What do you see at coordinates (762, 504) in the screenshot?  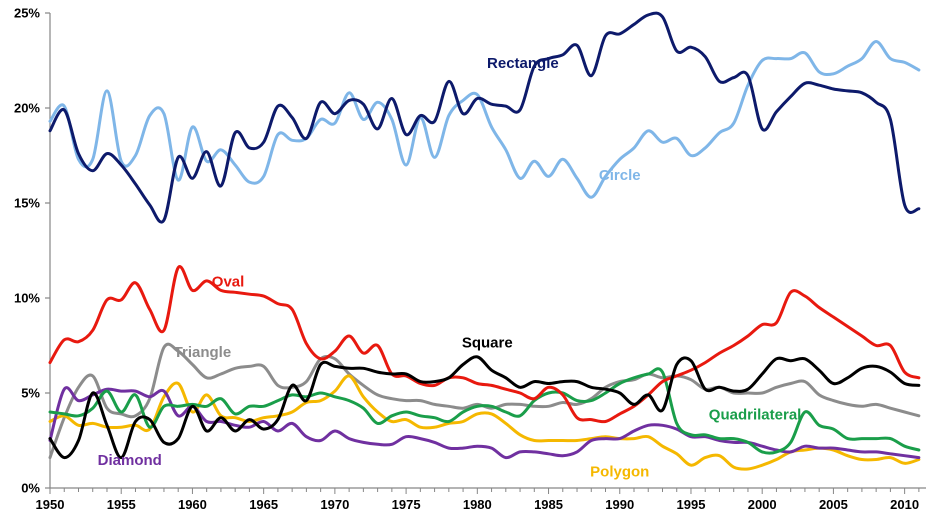 I see `x-tick-label: 2000` at bounding box center [762, 504].